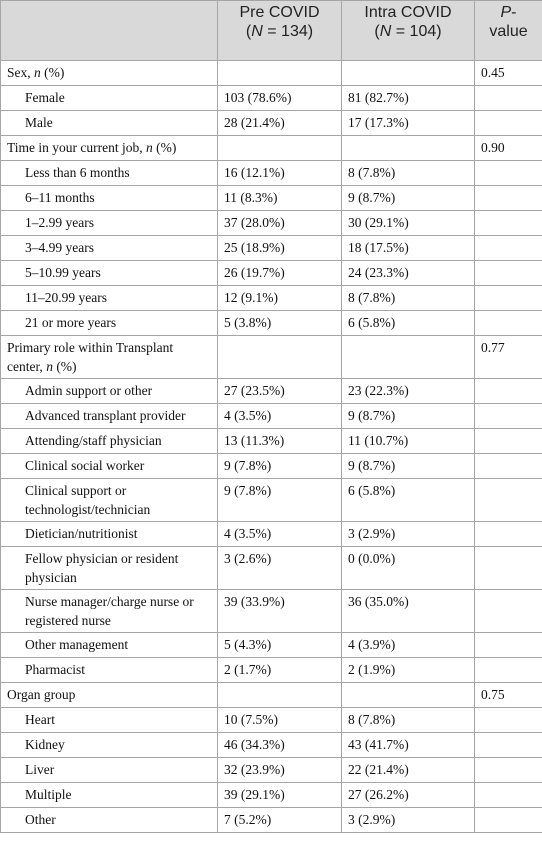 This screenshot has width=542, height=842. Describe the element at coordinates (408, 248) in the screenshot. I see `count-cell: 18 (17.5%)` at that location.